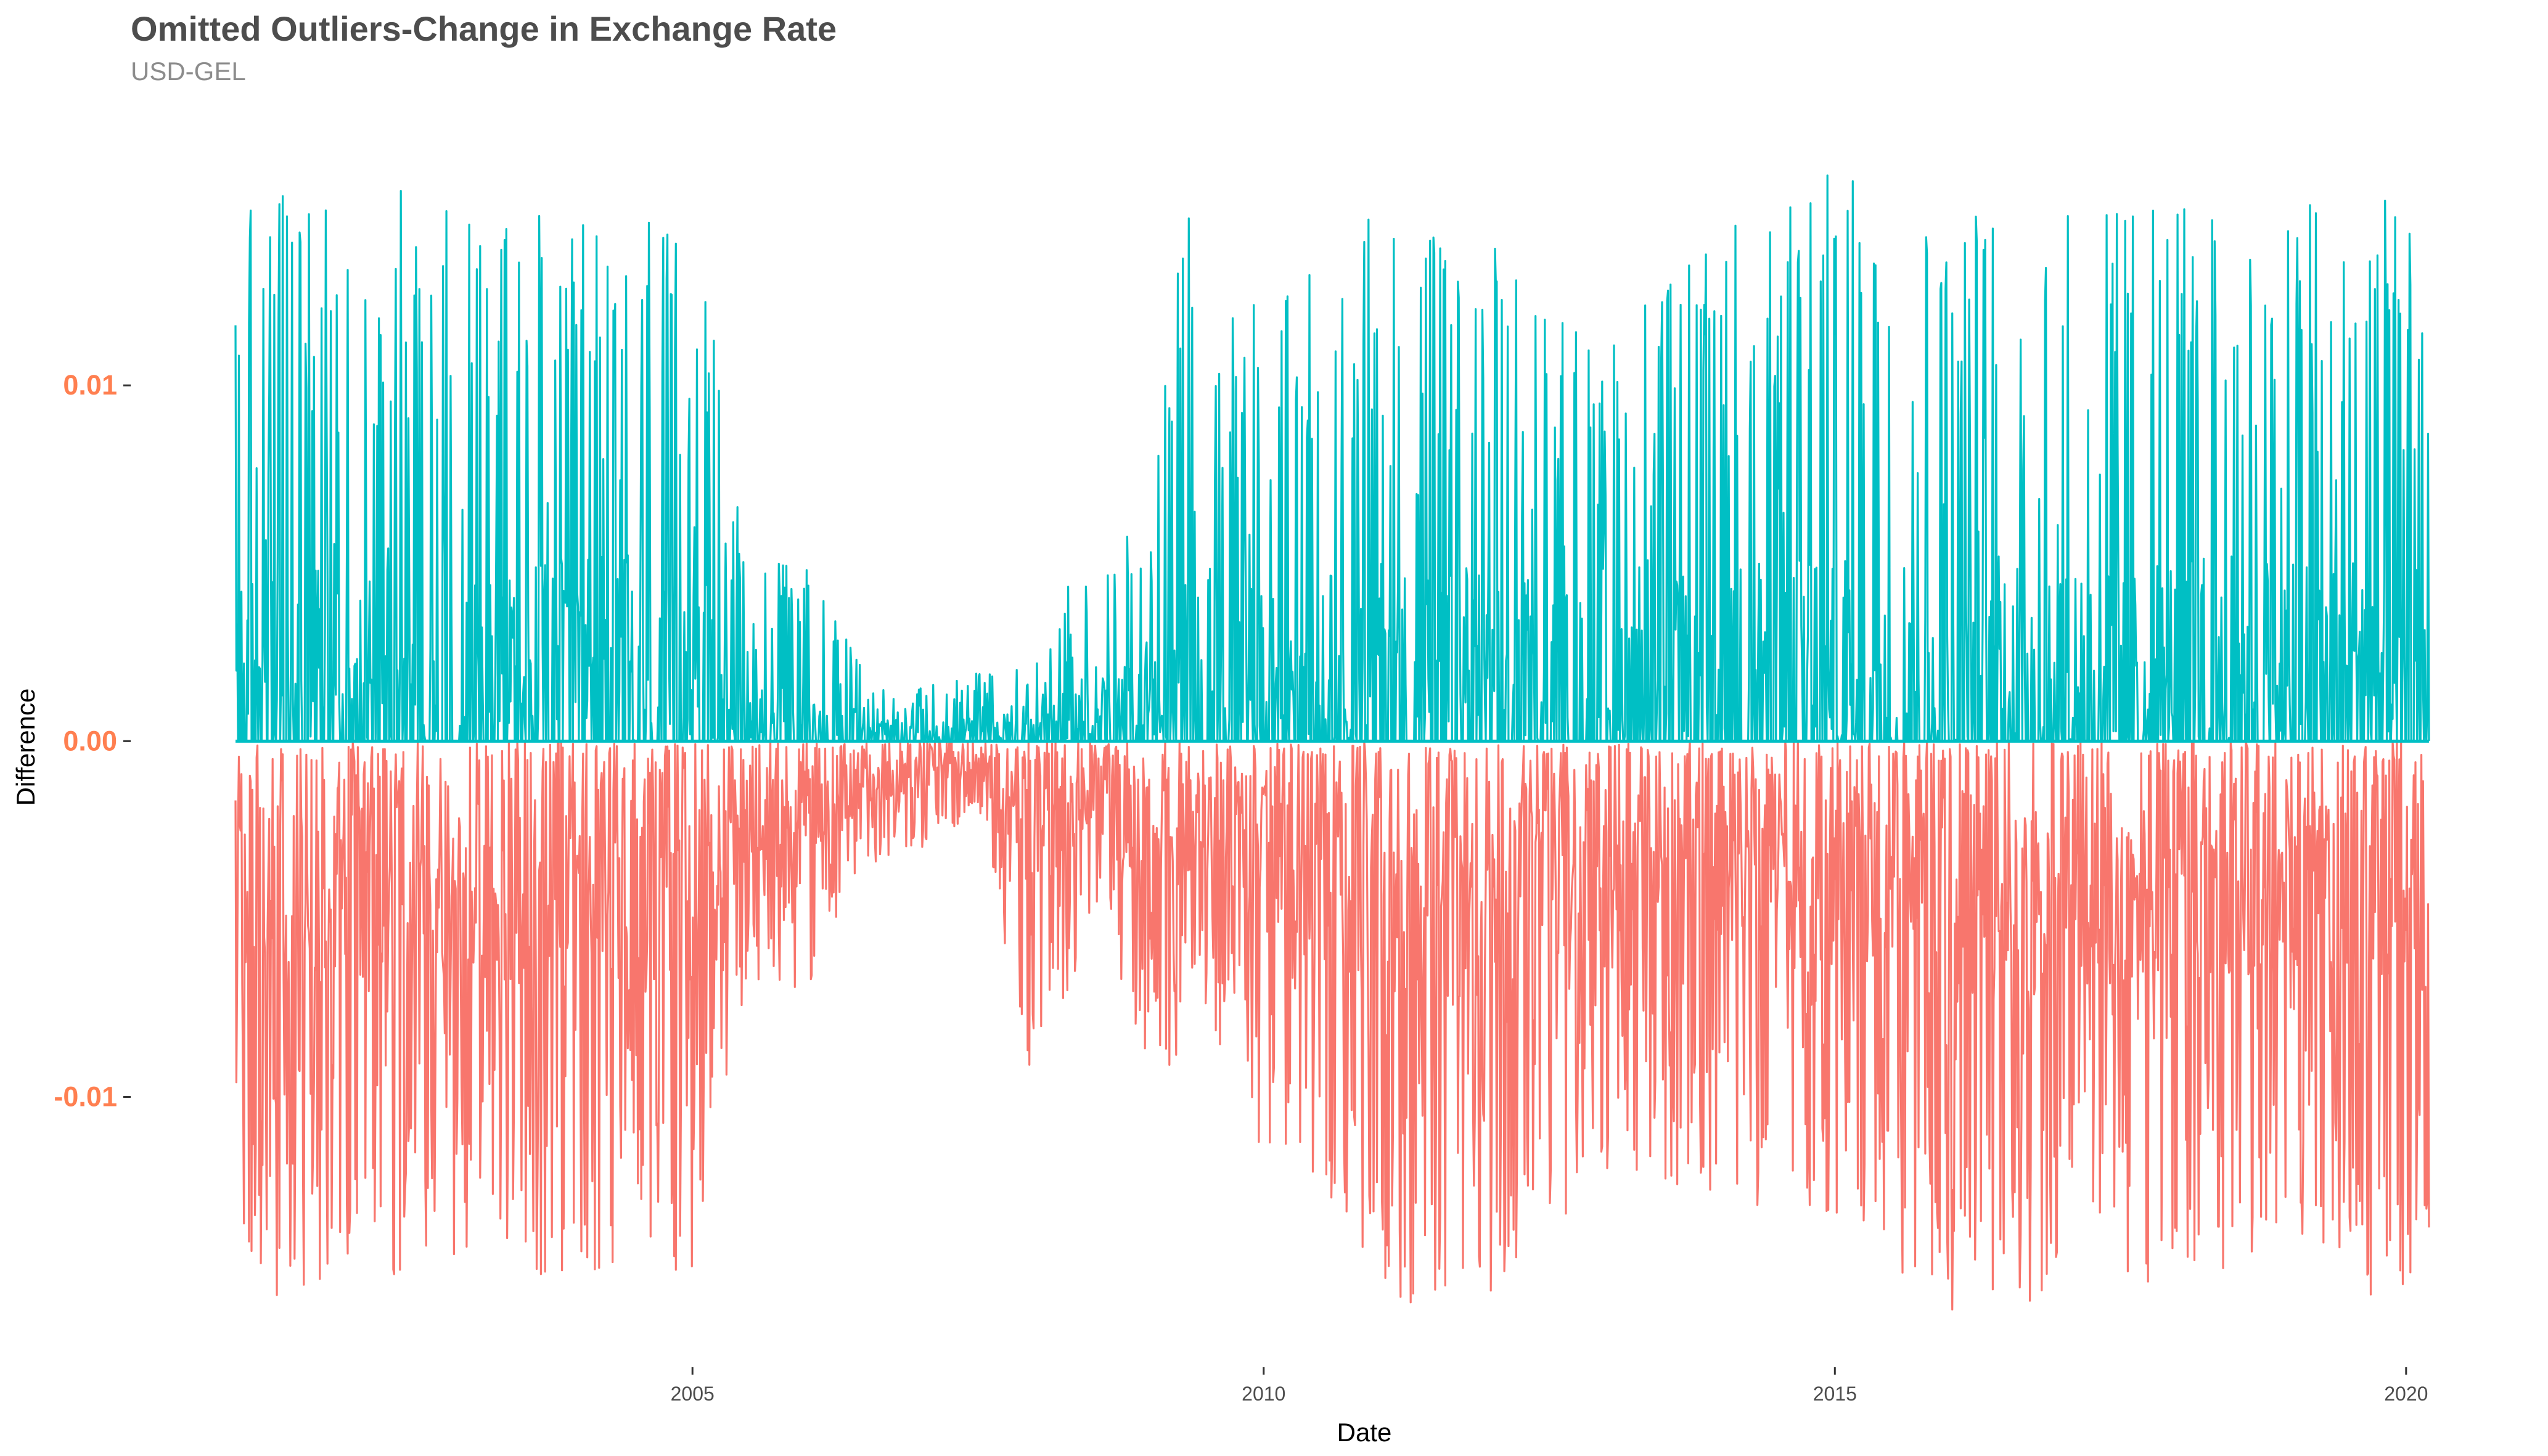 The width and height of the screenshot is (2548, 1456). What do you see at coordinates (1550, 1386) in the screenshot?
I see `x-axis: 2005 2010 2015 2020` at bounding box center [1550, 1386].